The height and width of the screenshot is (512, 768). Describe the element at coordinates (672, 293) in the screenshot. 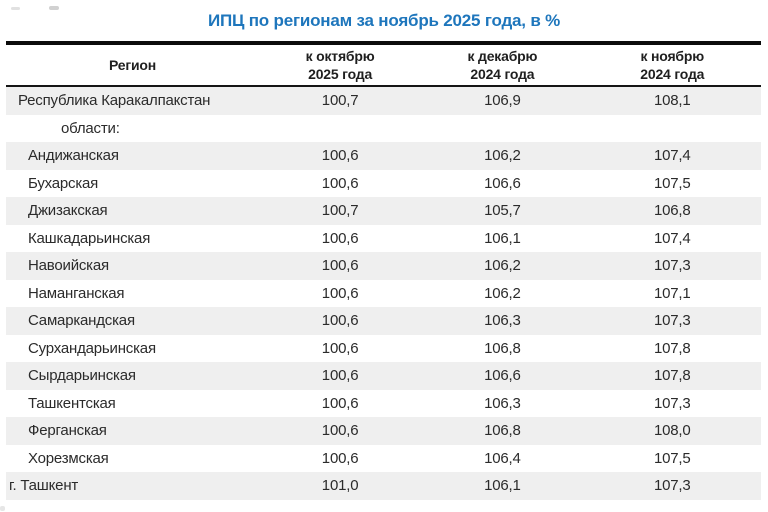

I see `value-cell: 107,1` at that location.